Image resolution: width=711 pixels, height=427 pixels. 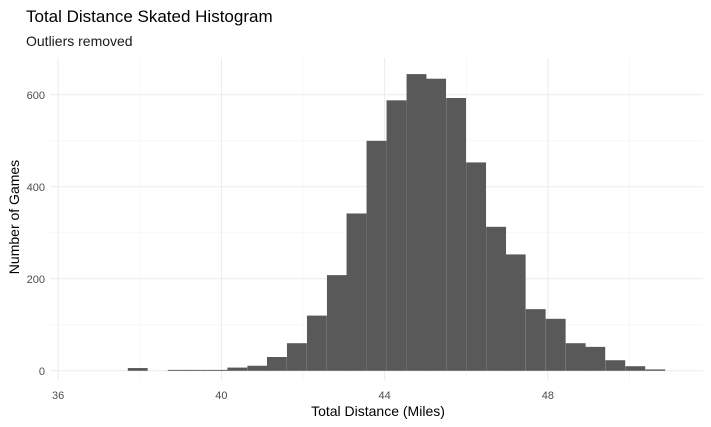 I want to click on y-axis-title: Number of Games, so click(x=14, y=217).